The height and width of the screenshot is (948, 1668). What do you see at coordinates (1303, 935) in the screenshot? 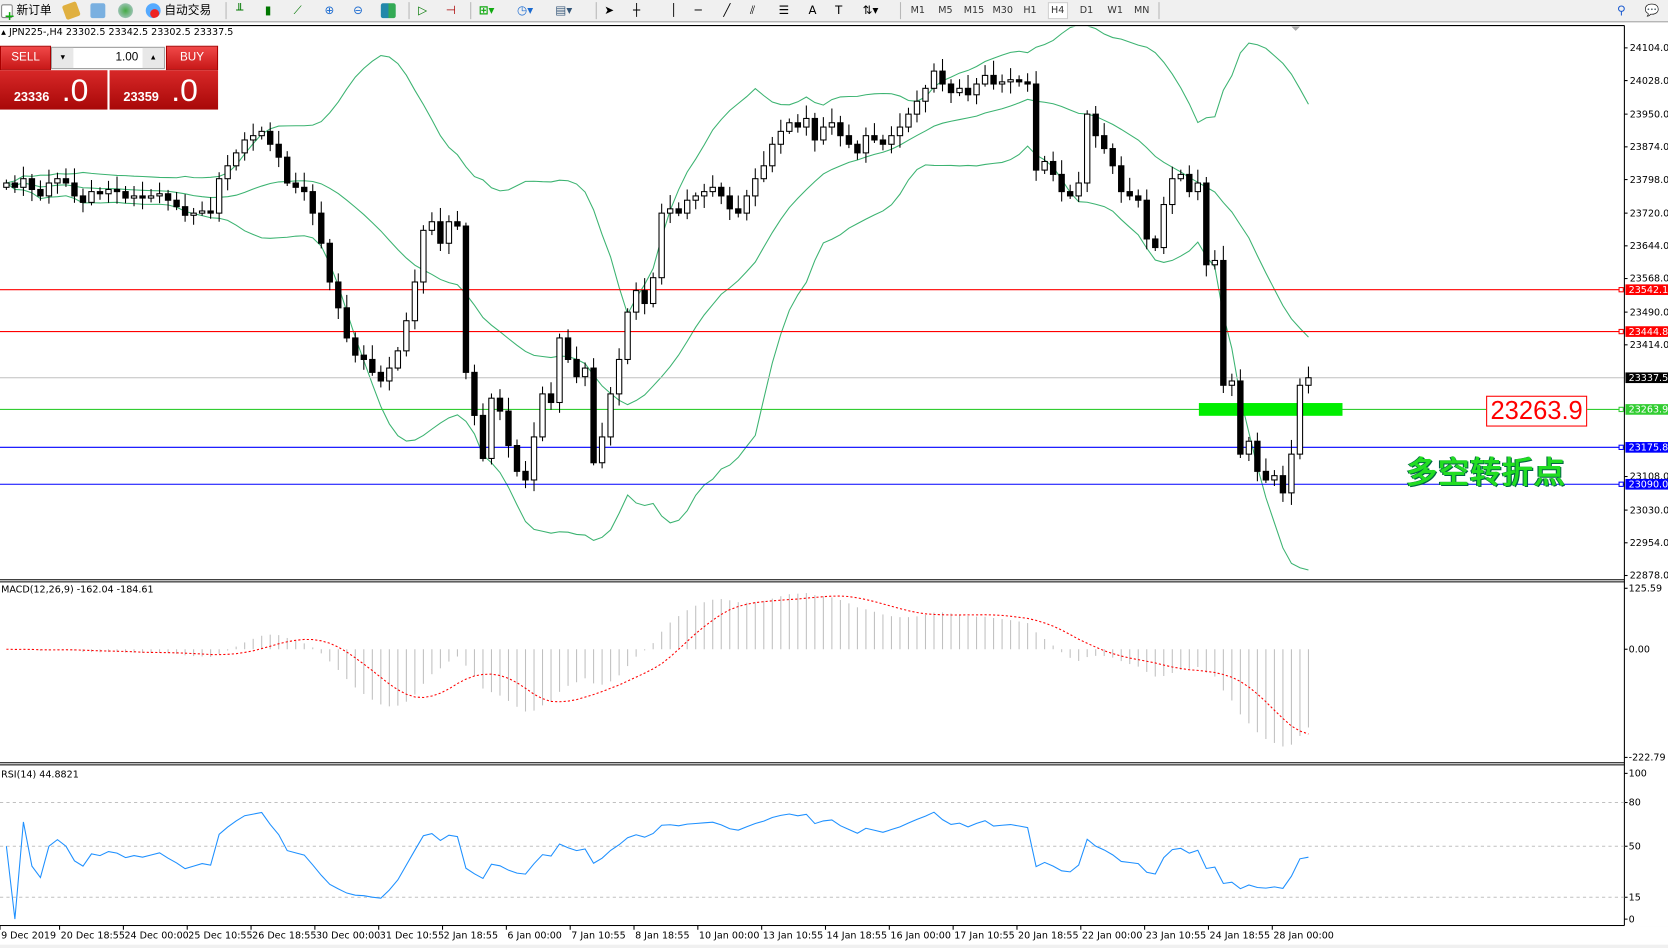
I see `time-tick-label: 28 Jan 00:00` at bounding box center [1303, 935].